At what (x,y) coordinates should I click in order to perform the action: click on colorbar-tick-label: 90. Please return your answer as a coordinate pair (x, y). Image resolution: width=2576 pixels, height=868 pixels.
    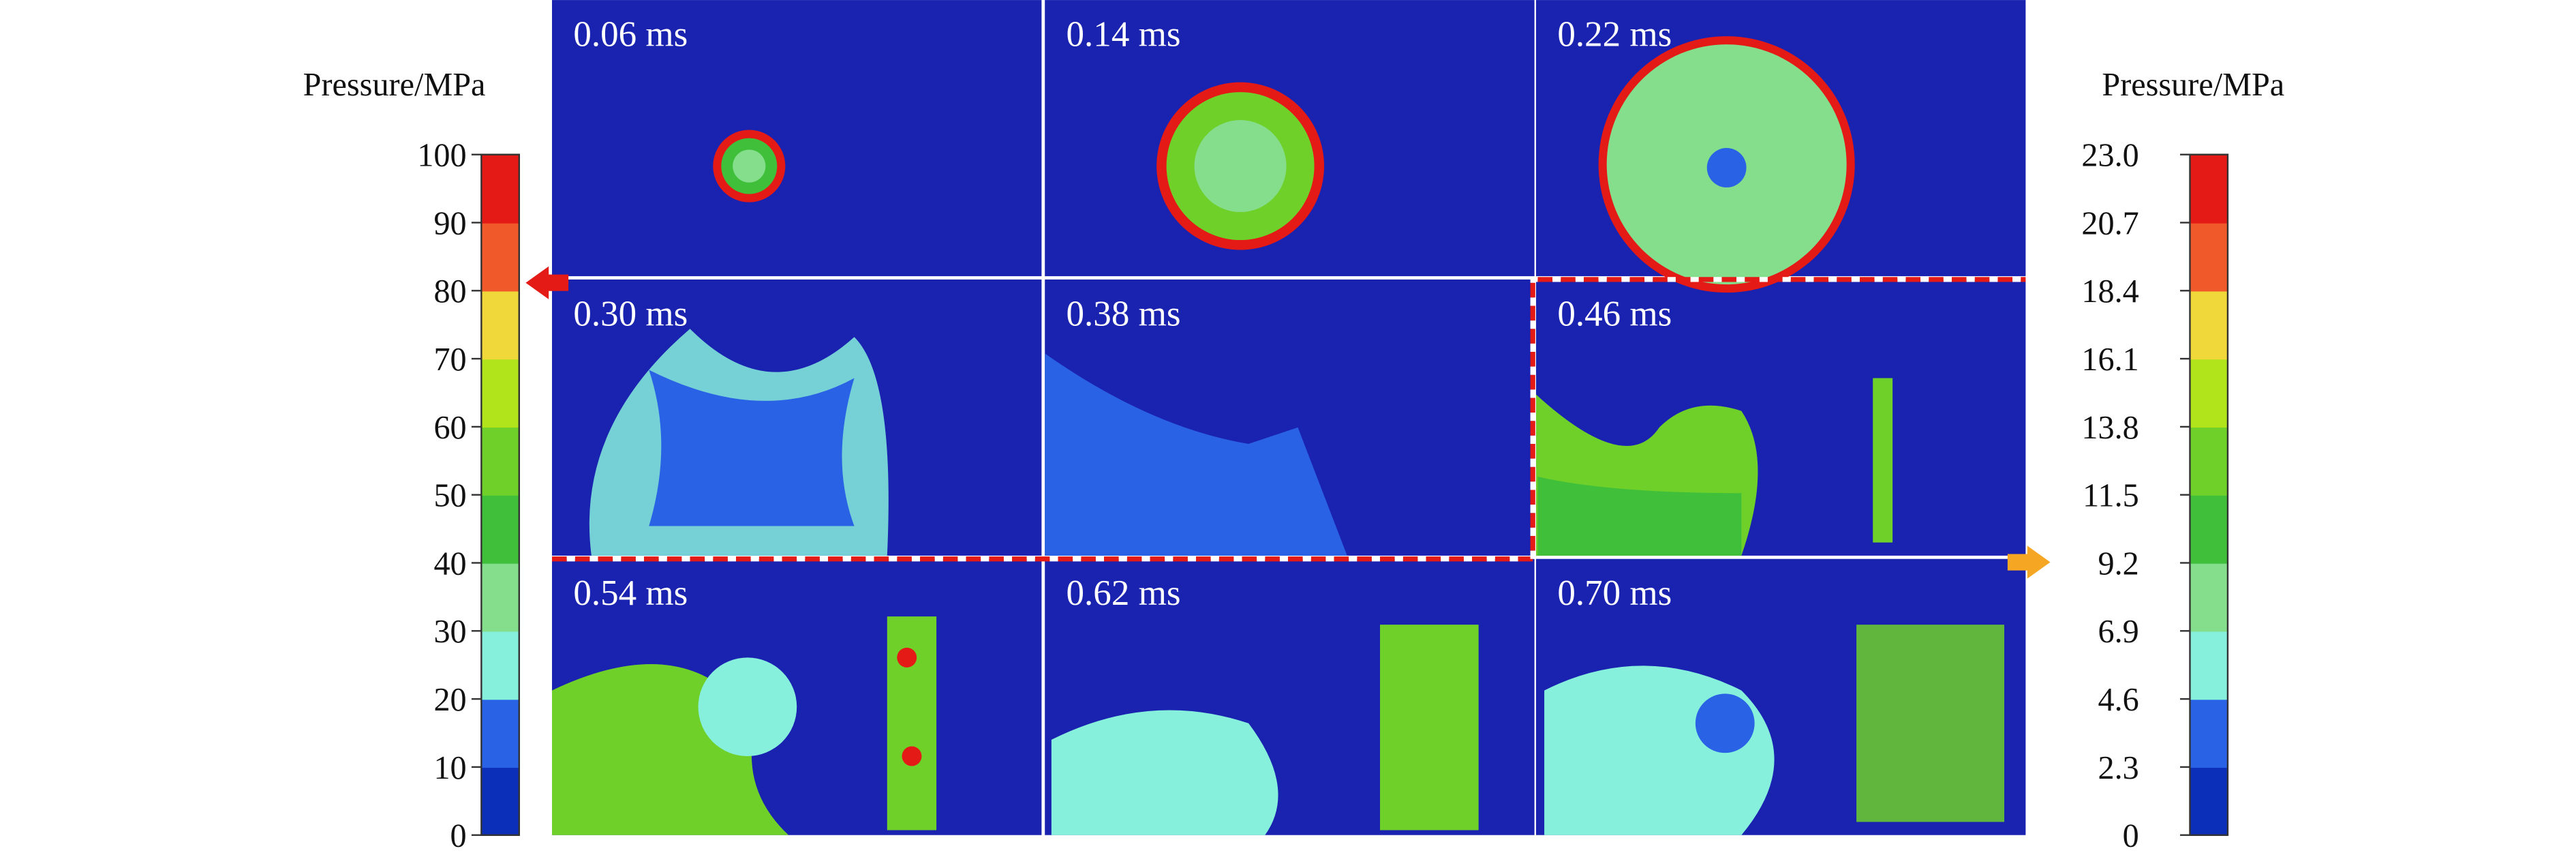
    Looking at the image, I should click on (449, 223).